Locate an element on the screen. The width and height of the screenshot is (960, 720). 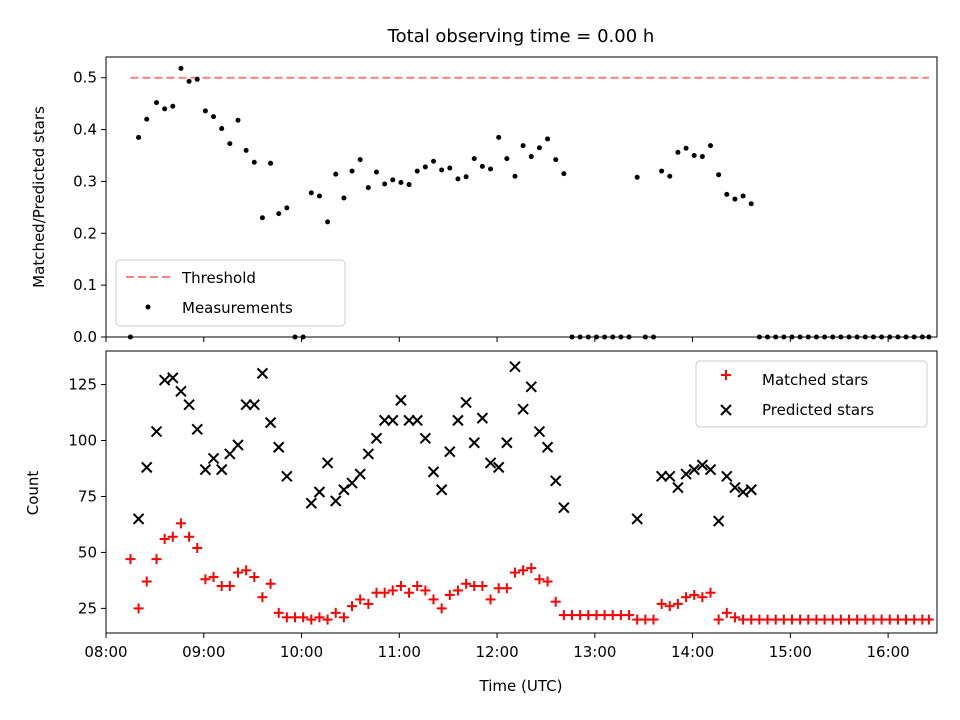
bottom-x-tick-label: 09:00 is located at coordinates (203, 652).